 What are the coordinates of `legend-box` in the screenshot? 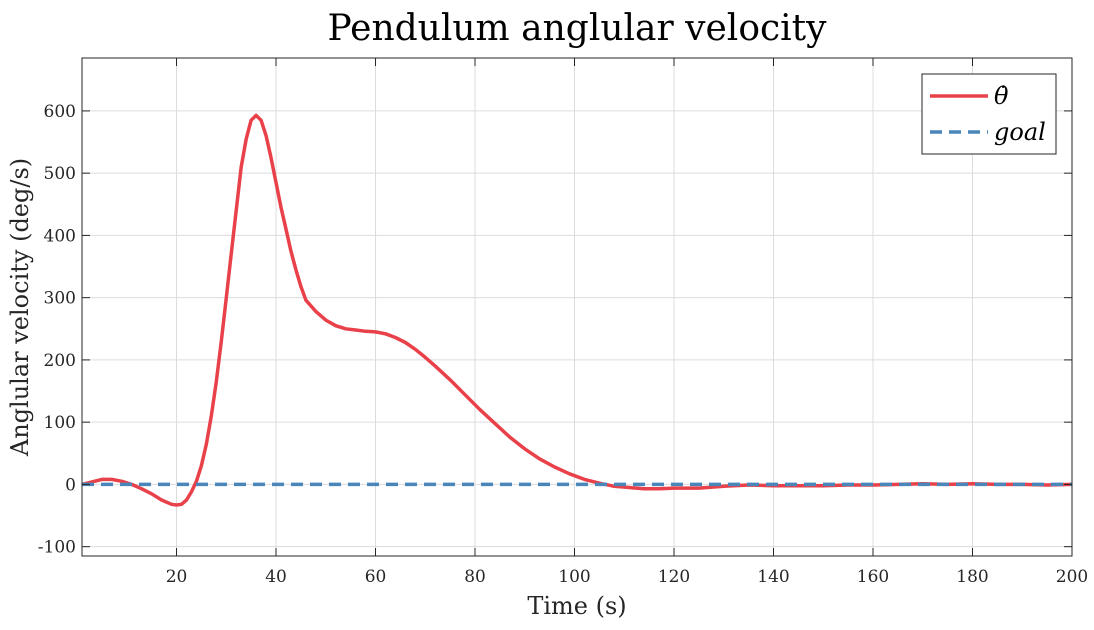 It's located at (989, 114).